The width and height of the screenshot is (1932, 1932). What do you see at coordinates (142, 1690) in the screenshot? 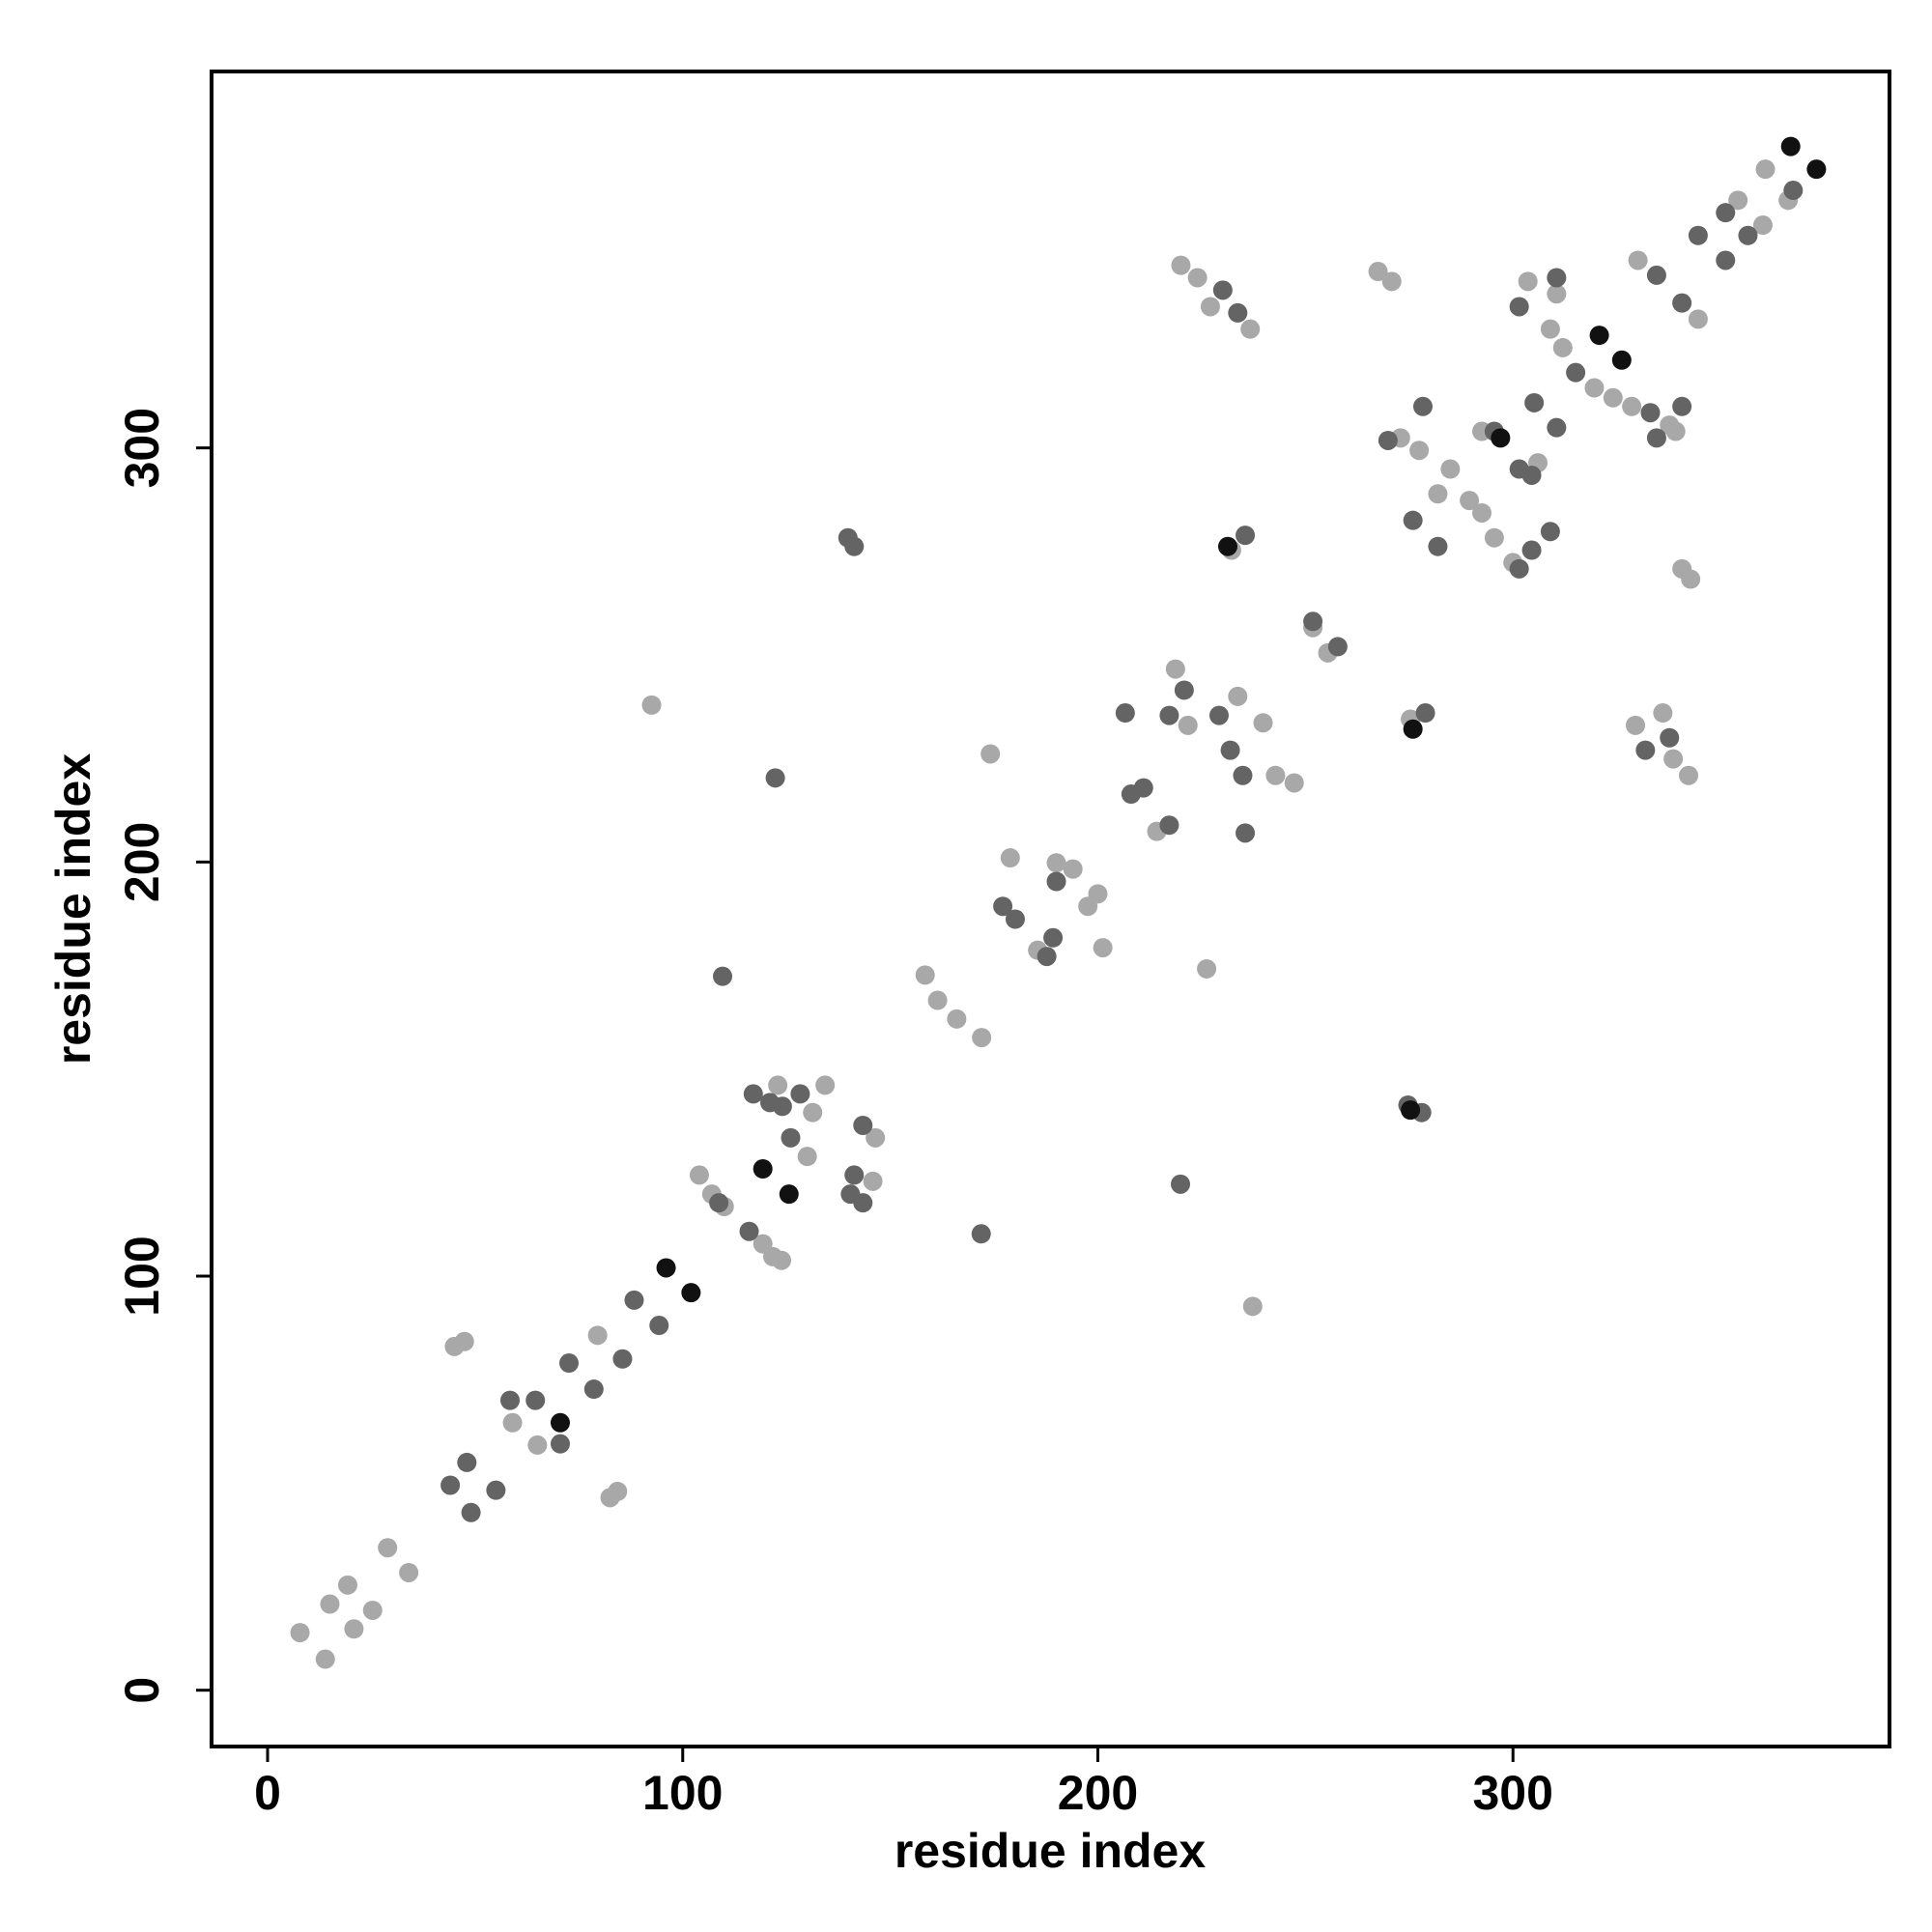
I see `y-tick-label: 0` at bounding box center [142, 1690].